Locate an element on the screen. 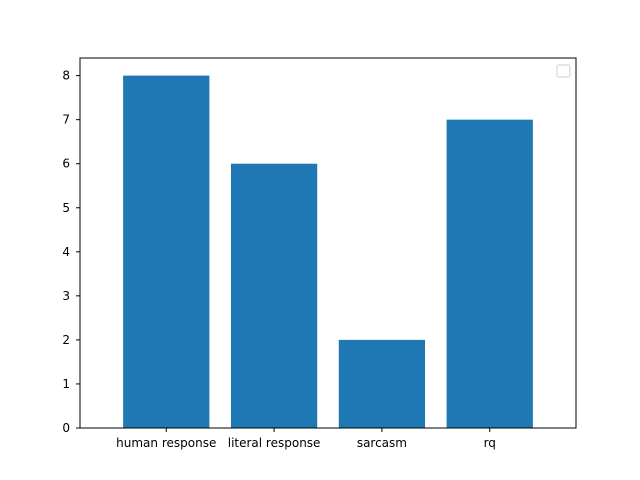  bar-sarcasm is located at coordinates (382, 383).